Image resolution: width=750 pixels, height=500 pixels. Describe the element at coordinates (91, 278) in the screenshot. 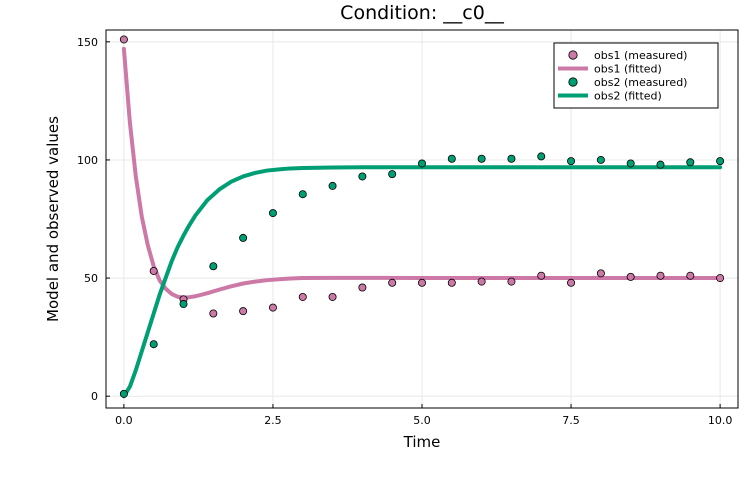

I see `y-tick-label: 50` at that location.